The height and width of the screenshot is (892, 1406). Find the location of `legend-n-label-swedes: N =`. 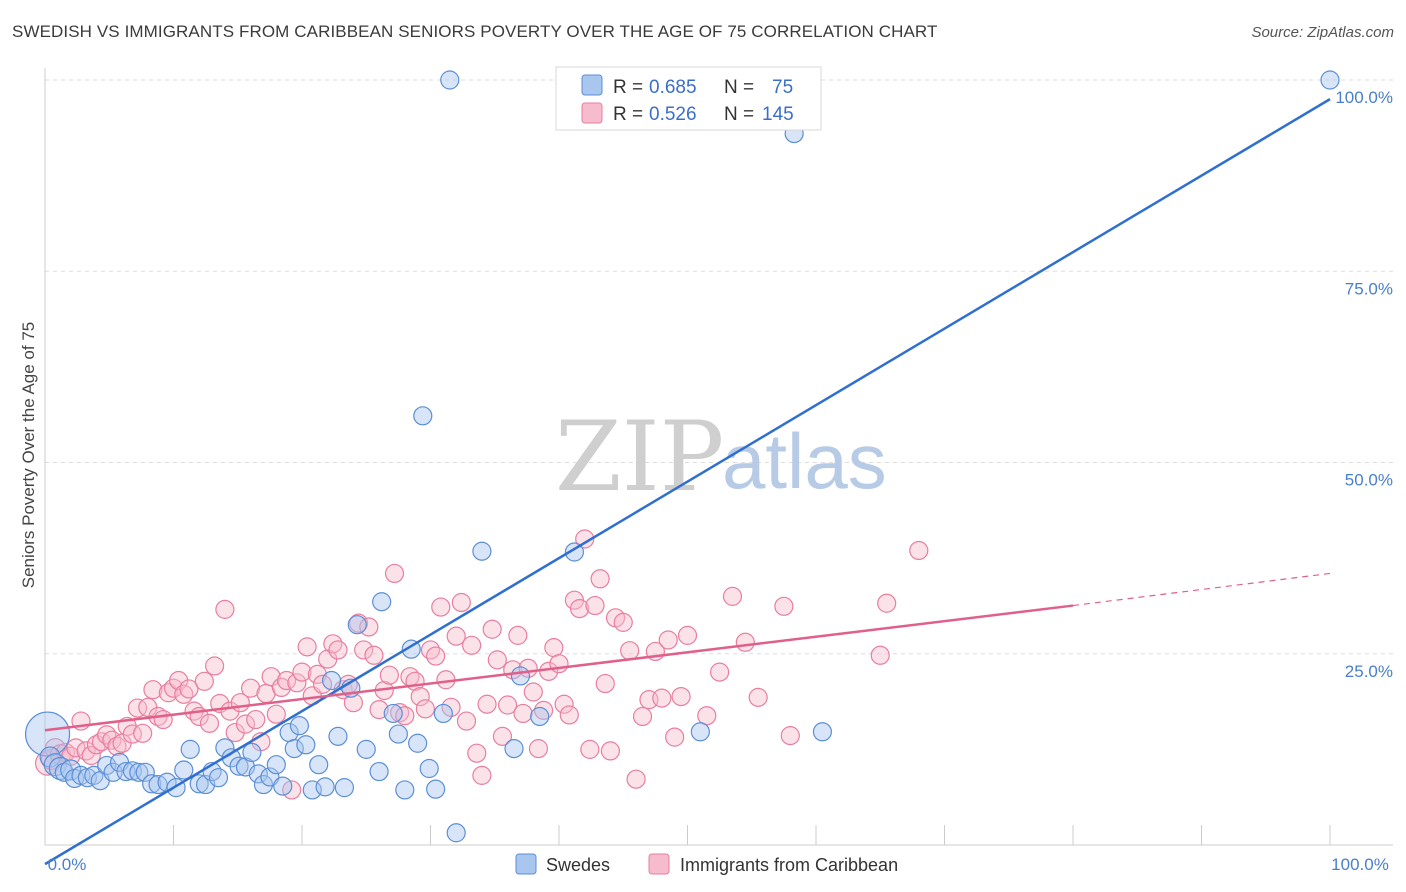

legend-n-label-swedes: N = is located at coordinates (739, 87).